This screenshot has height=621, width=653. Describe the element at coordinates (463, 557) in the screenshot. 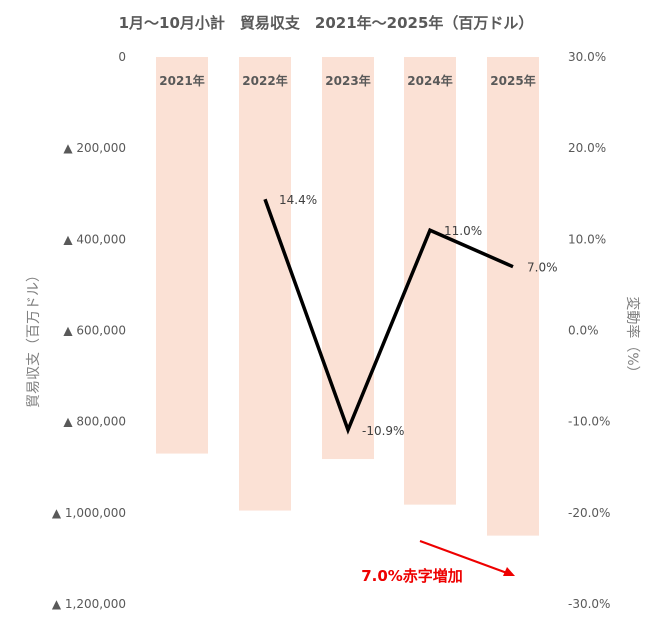

I see `annotation-arrow-line` at that location.